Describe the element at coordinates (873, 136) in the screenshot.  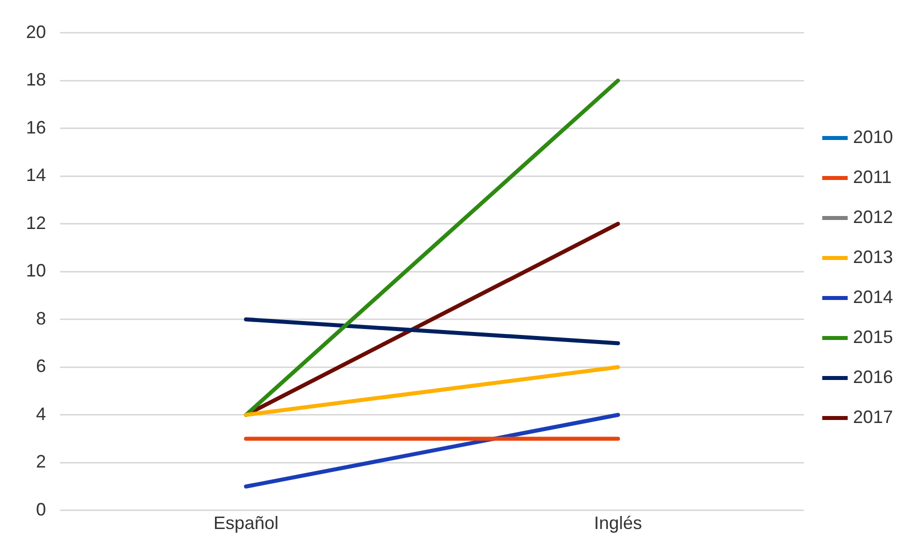
I see `legend-label: 2010` at that location.